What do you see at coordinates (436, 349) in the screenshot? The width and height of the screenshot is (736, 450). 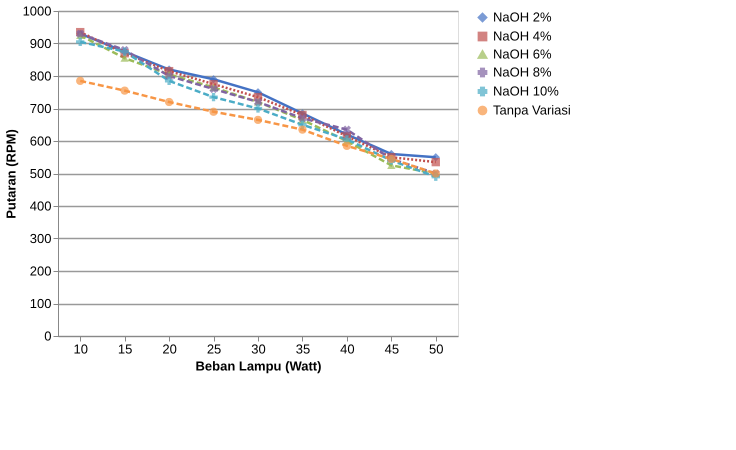 I see `x-tick-label: 50` at bounding box center [436, 349].